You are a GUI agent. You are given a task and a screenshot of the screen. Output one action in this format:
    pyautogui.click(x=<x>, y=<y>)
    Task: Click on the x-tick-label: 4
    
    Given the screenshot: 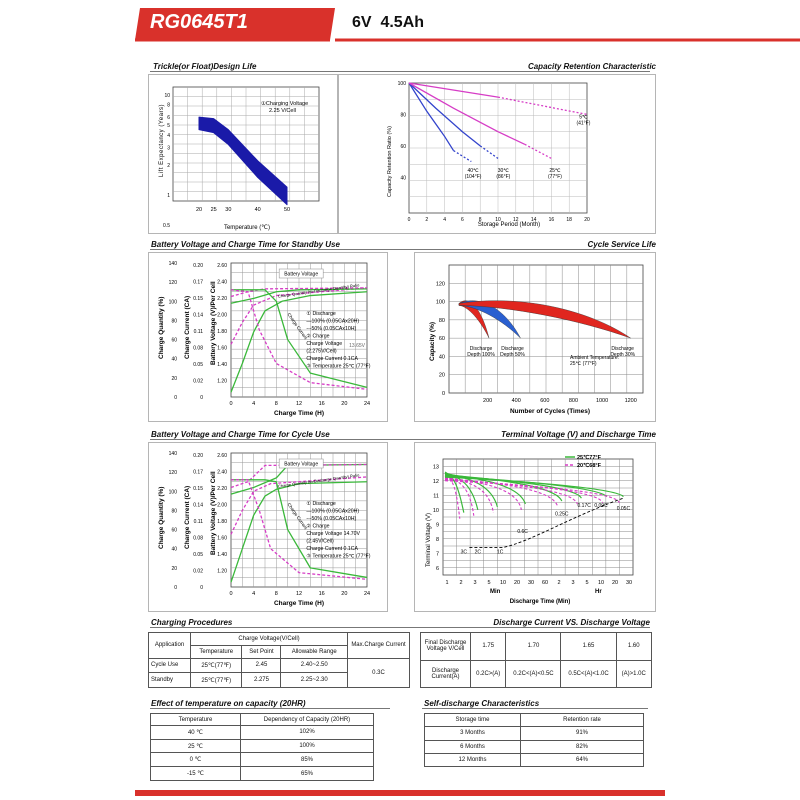 What is the action you would take?
    pyautogui.click(x=444, y=220)
    